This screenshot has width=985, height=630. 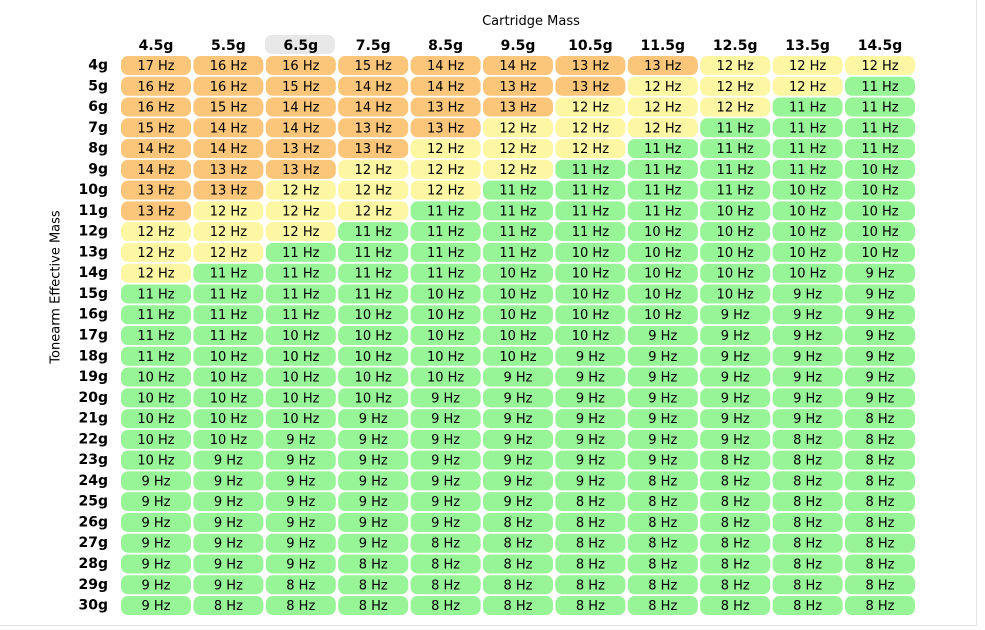 What do you see at coordinates (93, 460) in the screenshot?
I see `row-header: 23g` at bounding box center [93, 460].